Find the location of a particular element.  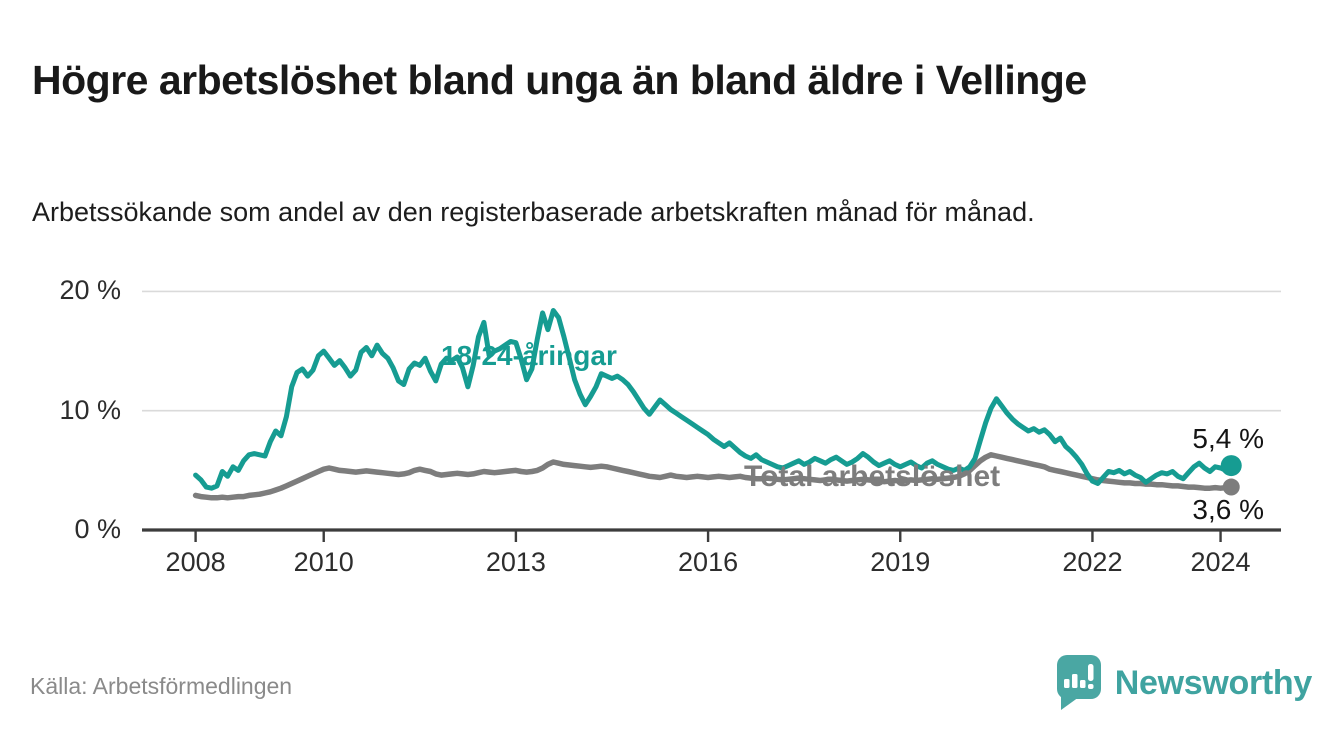

y-tick-label: 20 % is located at coordinates (90, 290).